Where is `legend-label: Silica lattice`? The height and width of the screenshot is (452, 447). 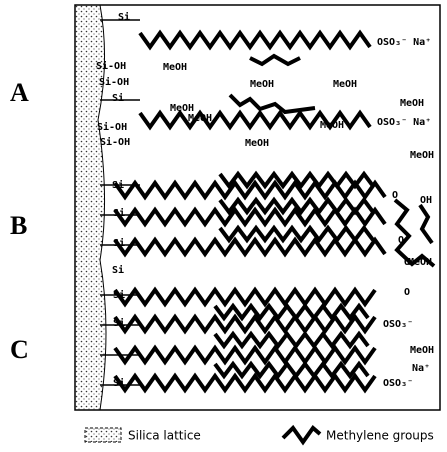 legend-label: Silica lattice is located at coordinates (164, 436).